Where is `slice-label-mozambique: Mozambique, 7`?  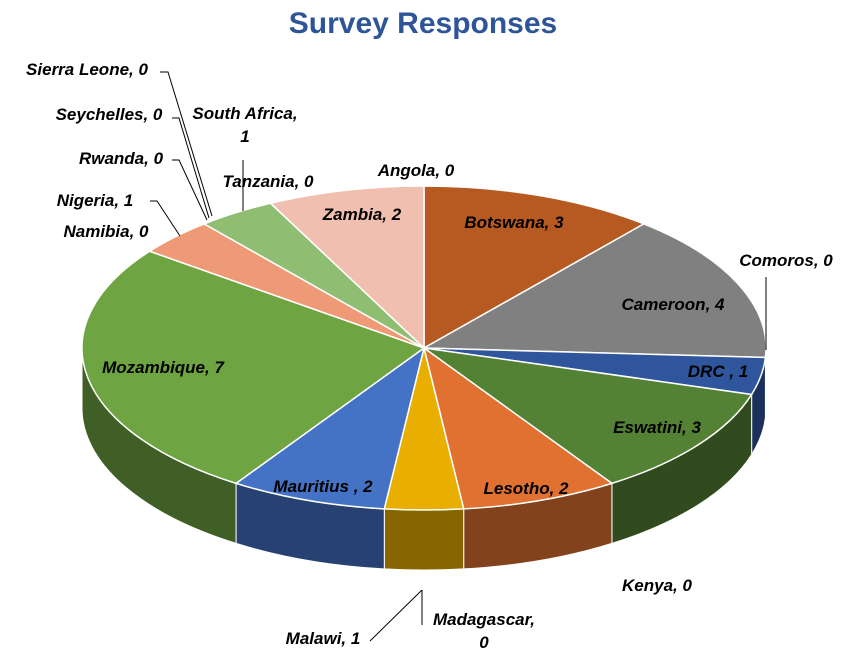
slice-label-mozambique: Mozambique, 7 is located at coordinates (163, 367).